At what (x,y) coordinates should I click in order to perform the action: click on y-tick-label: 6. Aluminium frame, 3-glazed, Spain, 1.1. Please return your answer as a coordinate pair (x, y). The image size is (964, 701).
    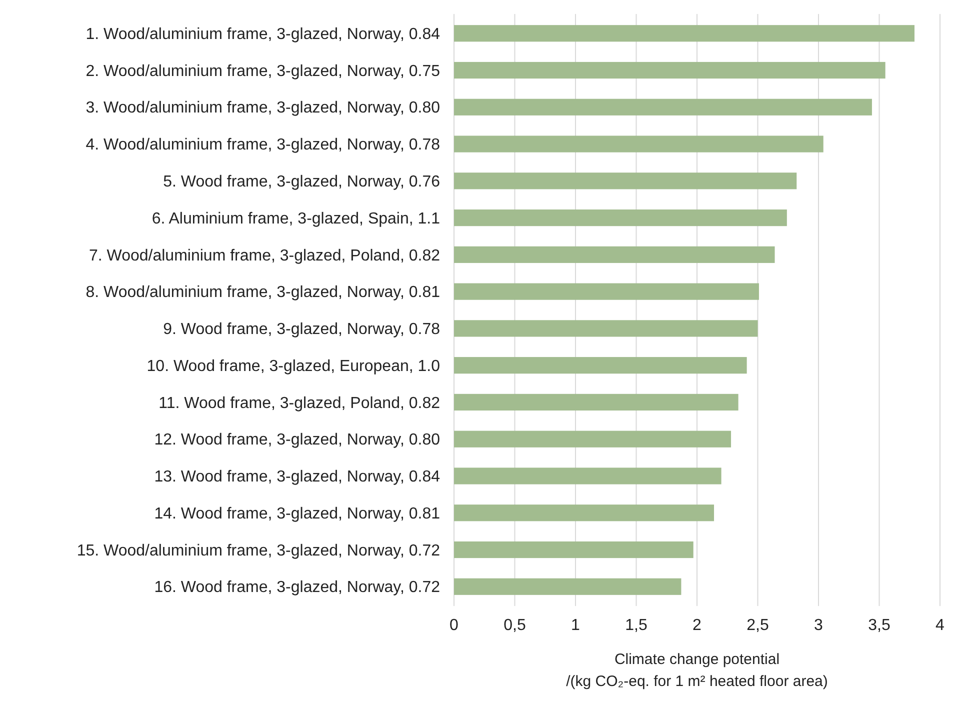
    Looking at the image, I should click on (296, 219).